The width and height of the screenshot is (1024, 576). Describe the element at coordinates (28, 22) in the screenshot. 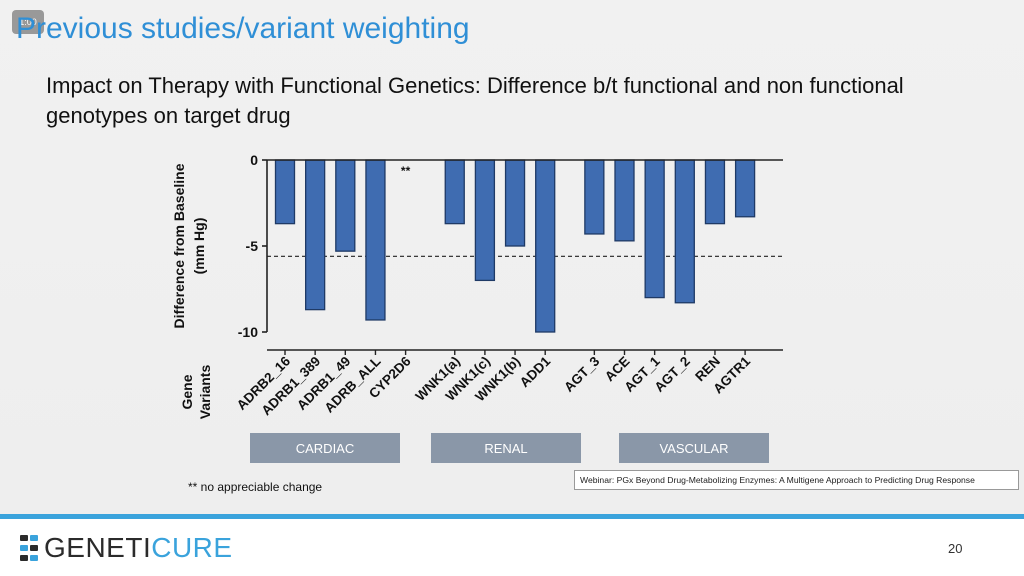

I see `timer-badge: 1:00` at that location.